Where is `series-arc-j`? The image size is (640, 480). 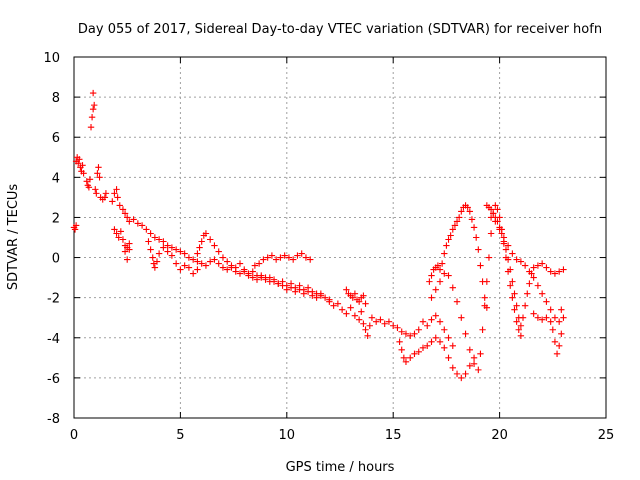 series-arc-j is located at coordinates (391, 323).